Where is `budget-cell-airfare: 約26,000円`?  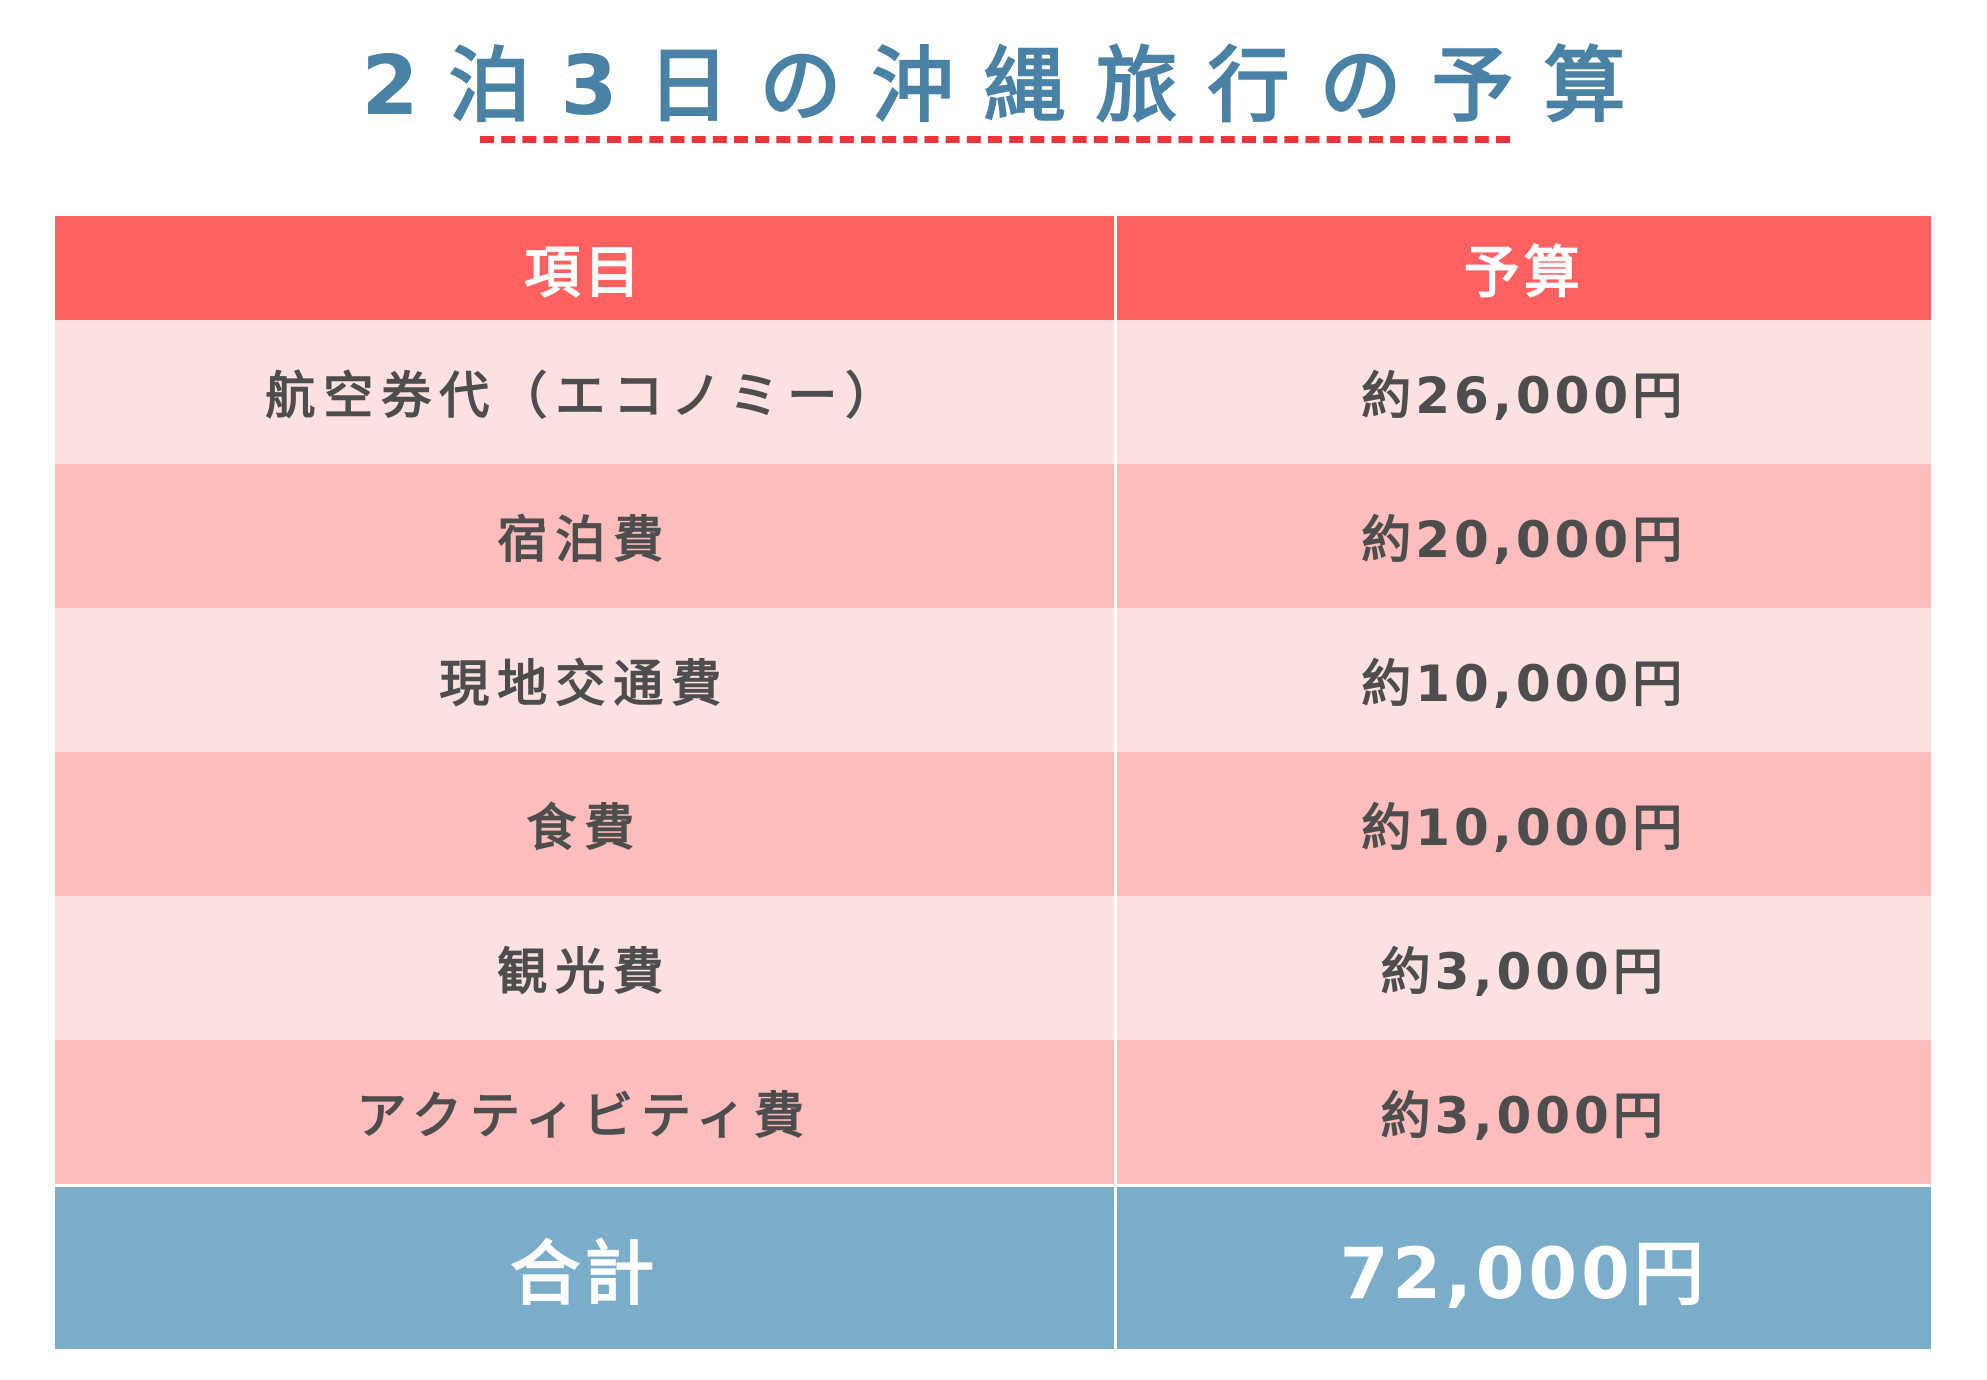
budget-cell-airfare: 約26,000円 is located at coordinates (1523, 392).